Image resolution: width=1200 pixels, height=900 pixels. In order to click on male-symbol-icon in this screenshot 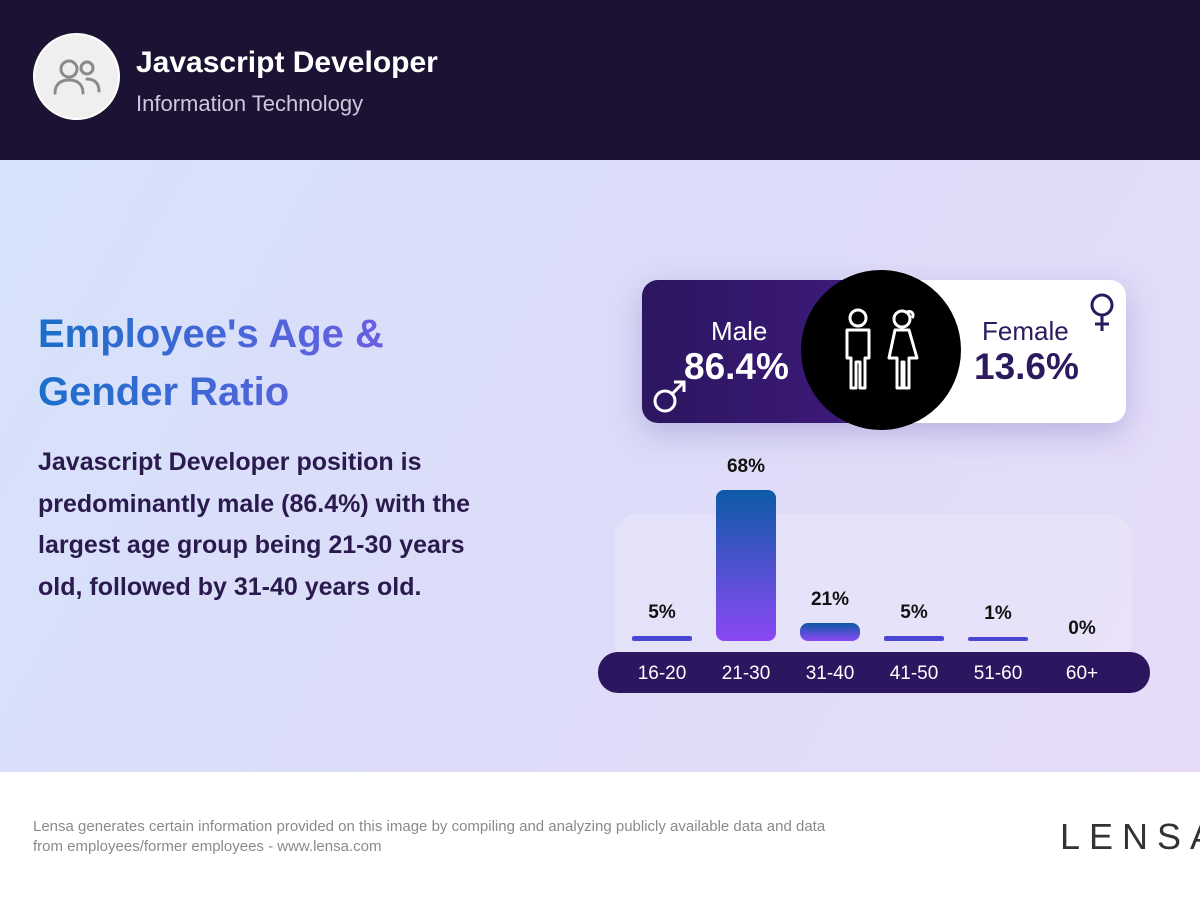, I will do `click(669, 396)`.